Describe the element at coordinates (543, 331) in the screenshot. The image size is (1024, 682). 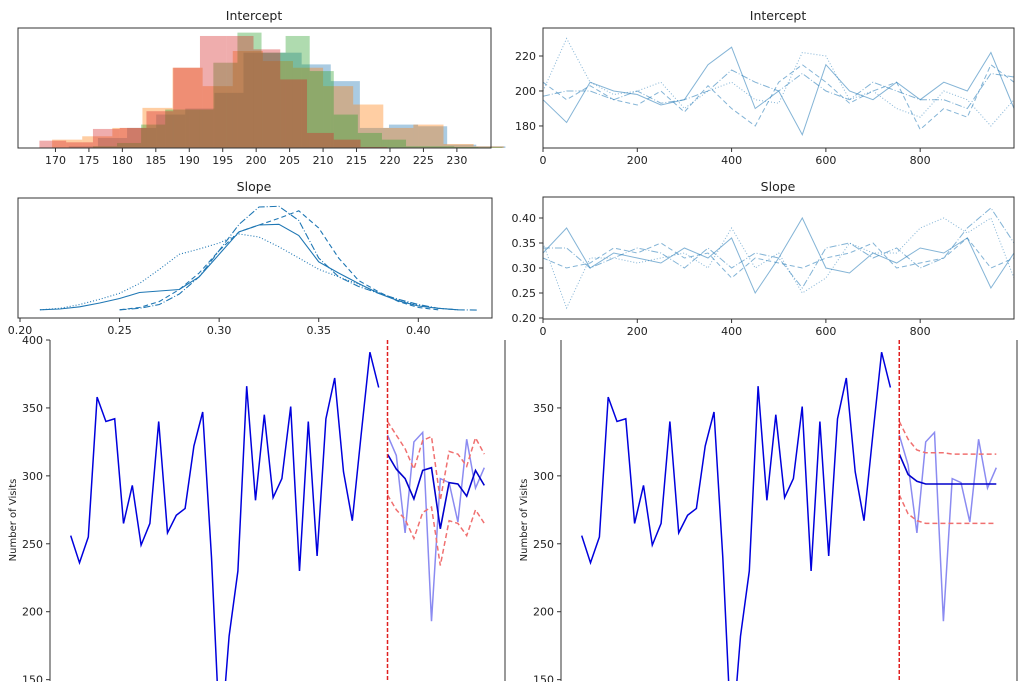
I see `slope-trace-xtick-label: 0` at that location.